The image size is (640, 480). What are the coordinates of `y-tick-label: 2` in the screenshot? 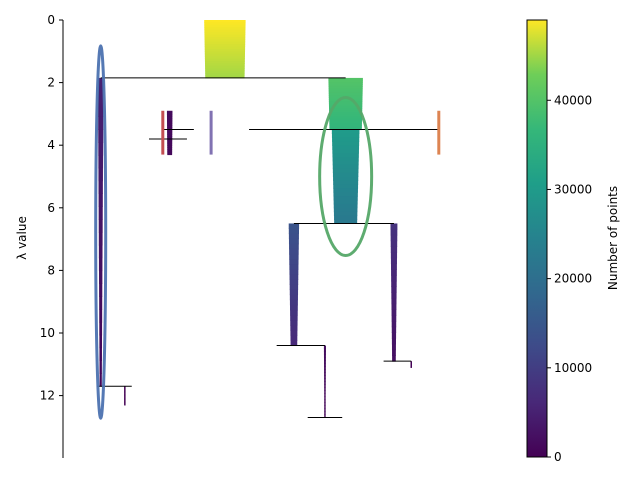 It's located at (51, 83).